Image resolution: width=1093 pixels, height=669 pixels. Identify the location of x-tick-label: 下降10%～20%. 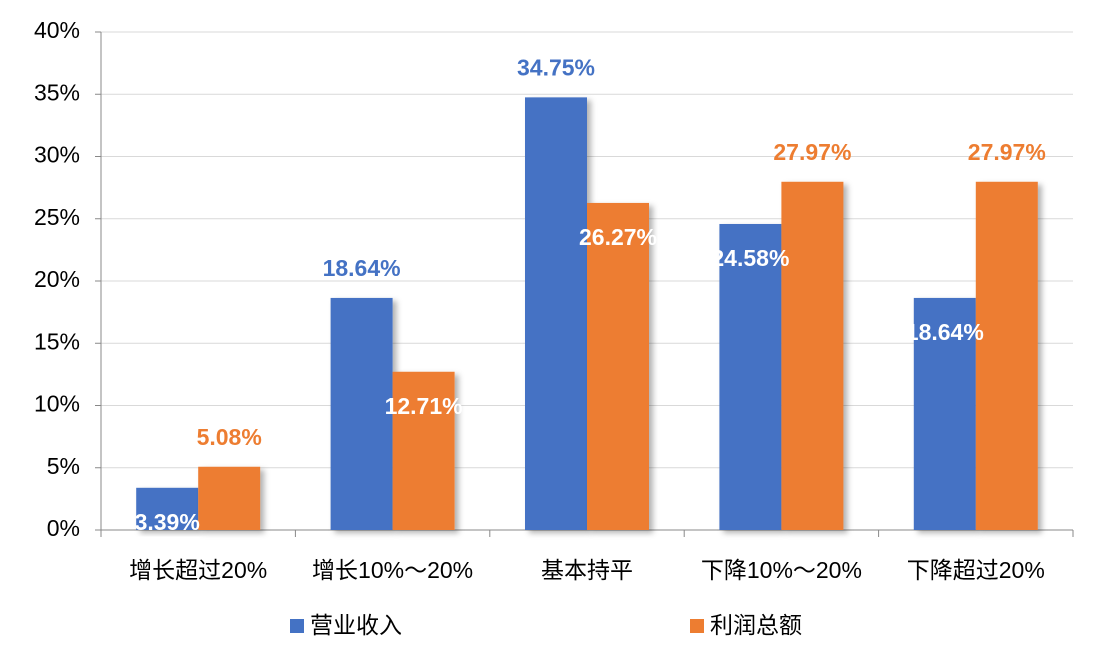
(781, 570).